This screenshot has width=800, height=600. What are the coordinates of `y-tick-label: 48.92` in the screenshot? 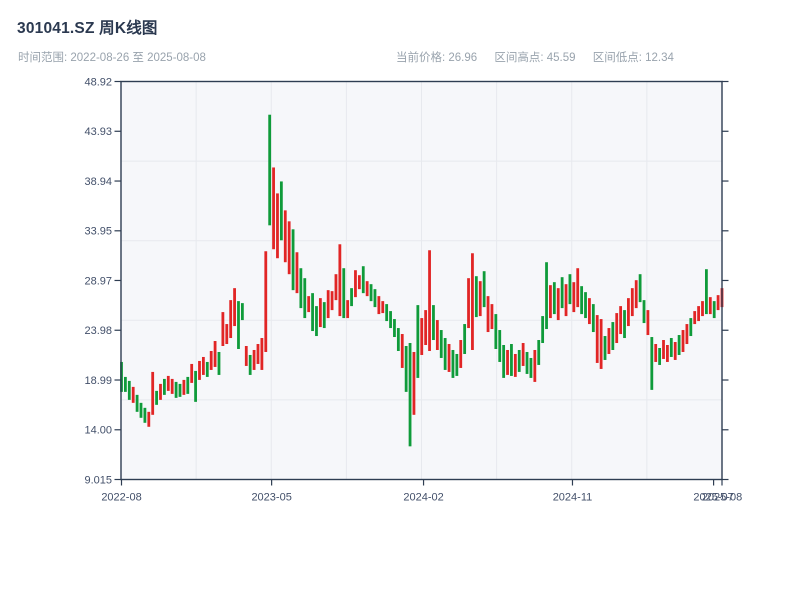 It's located at (98, 82).